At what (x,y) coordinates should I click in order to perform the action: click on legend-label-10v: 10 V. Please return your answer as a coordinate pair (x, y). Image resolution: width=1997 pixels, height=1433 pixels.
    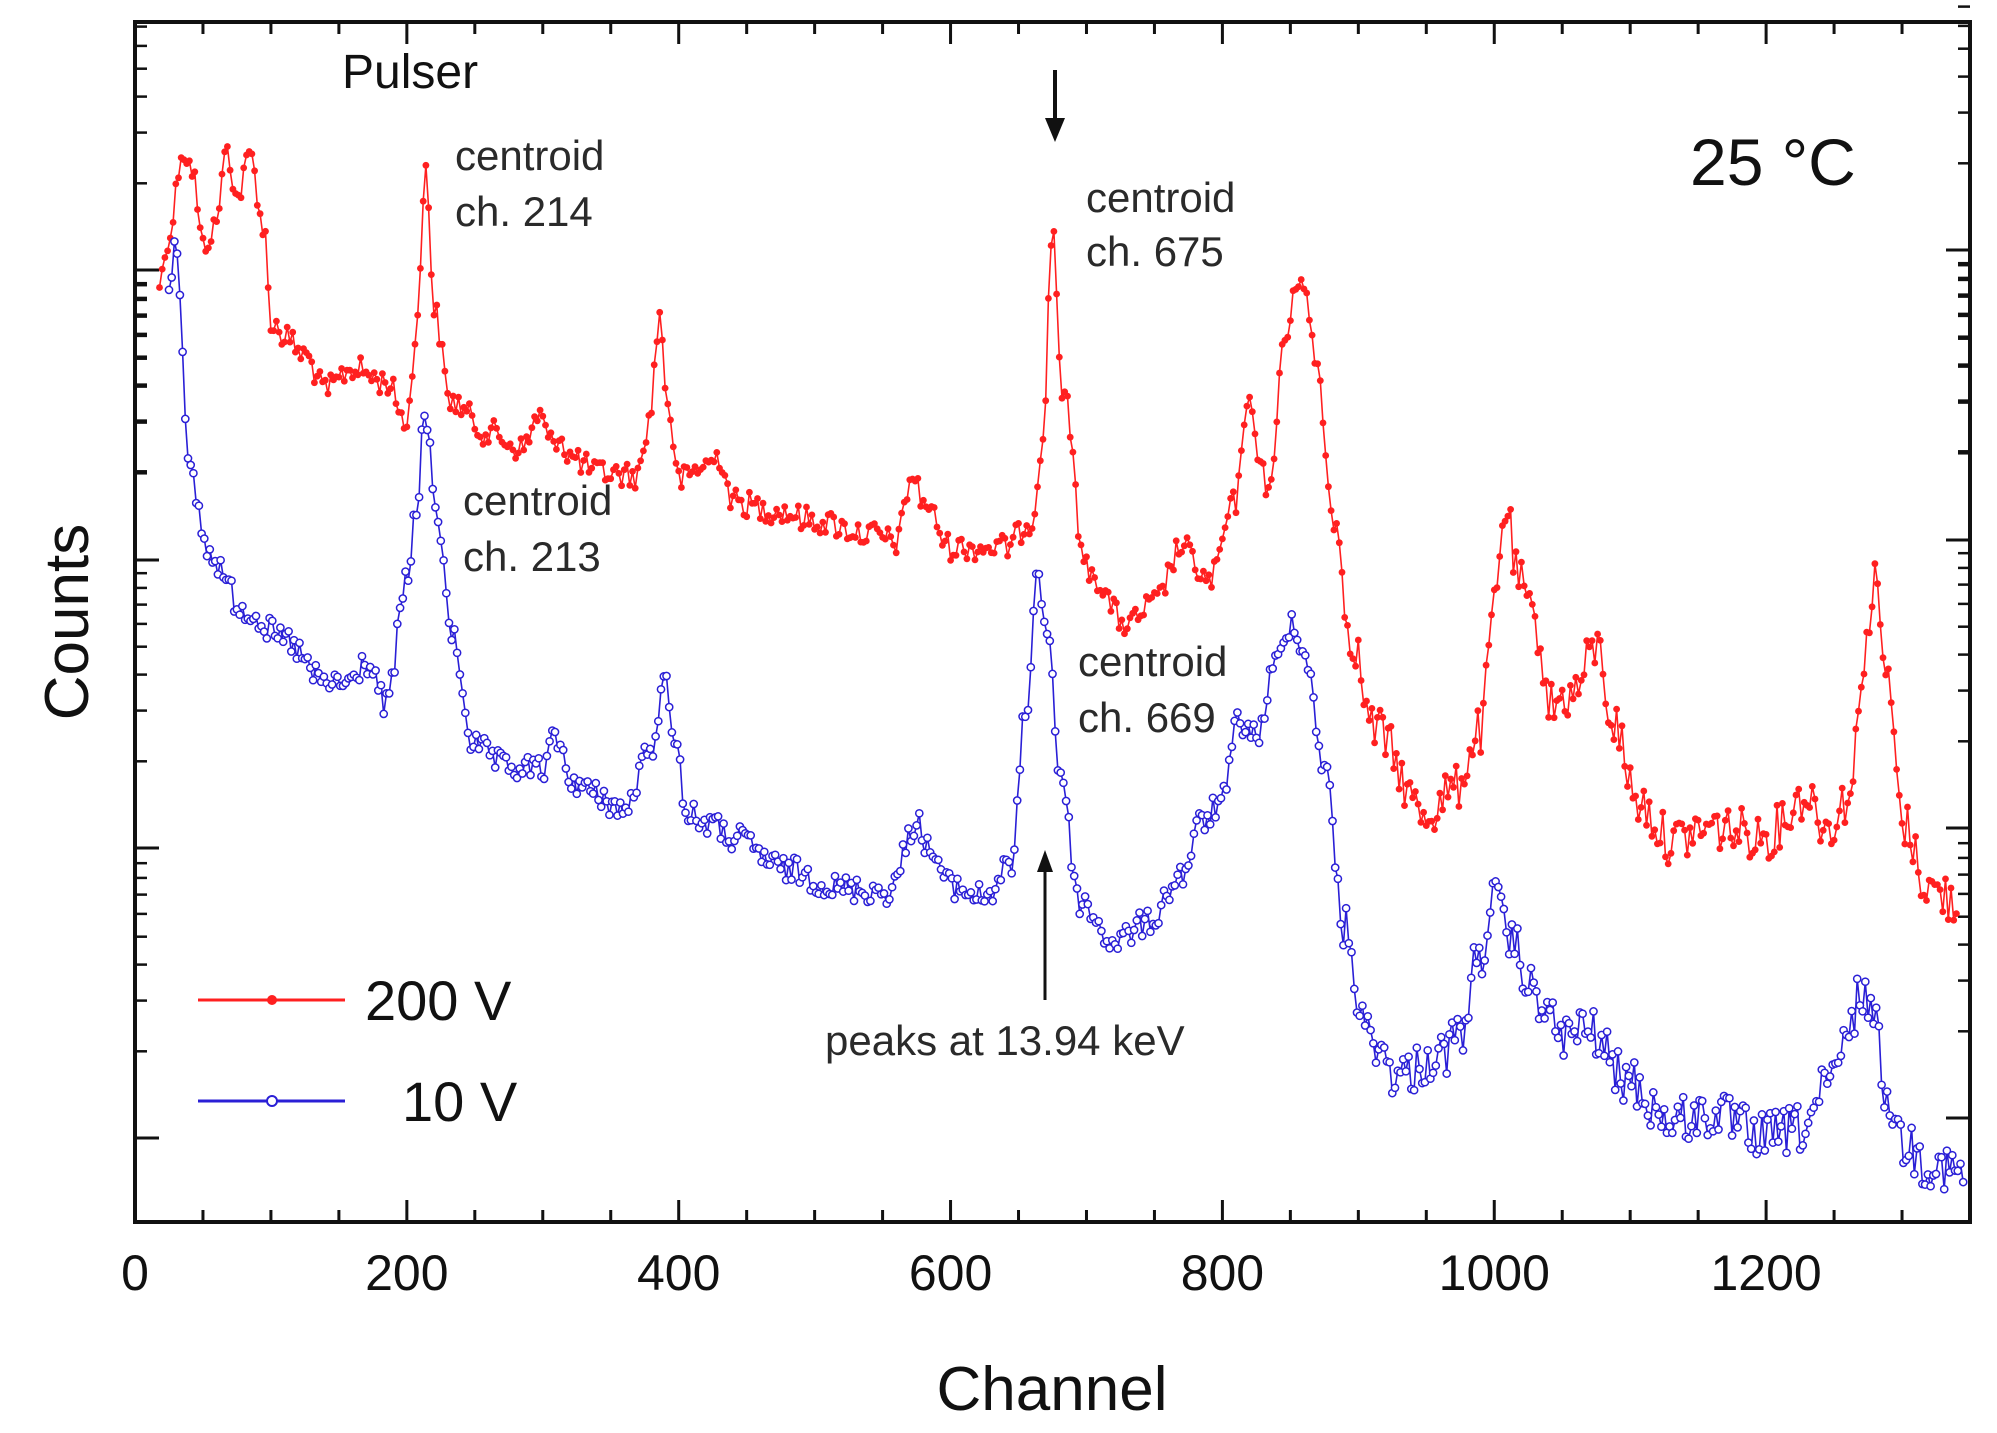
    Looking at the image, I should click on (460, 1101).